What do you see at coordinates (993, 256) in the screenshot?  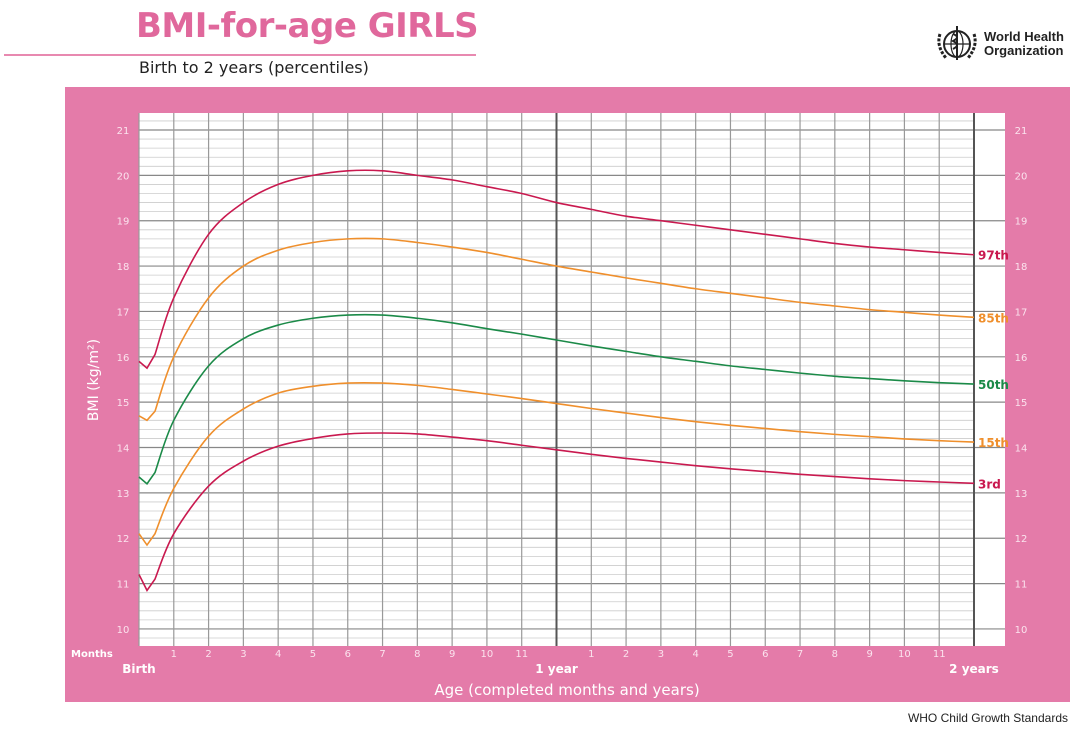 I see `percentile-label-97th: 97th` at bounding box center [993, 256].